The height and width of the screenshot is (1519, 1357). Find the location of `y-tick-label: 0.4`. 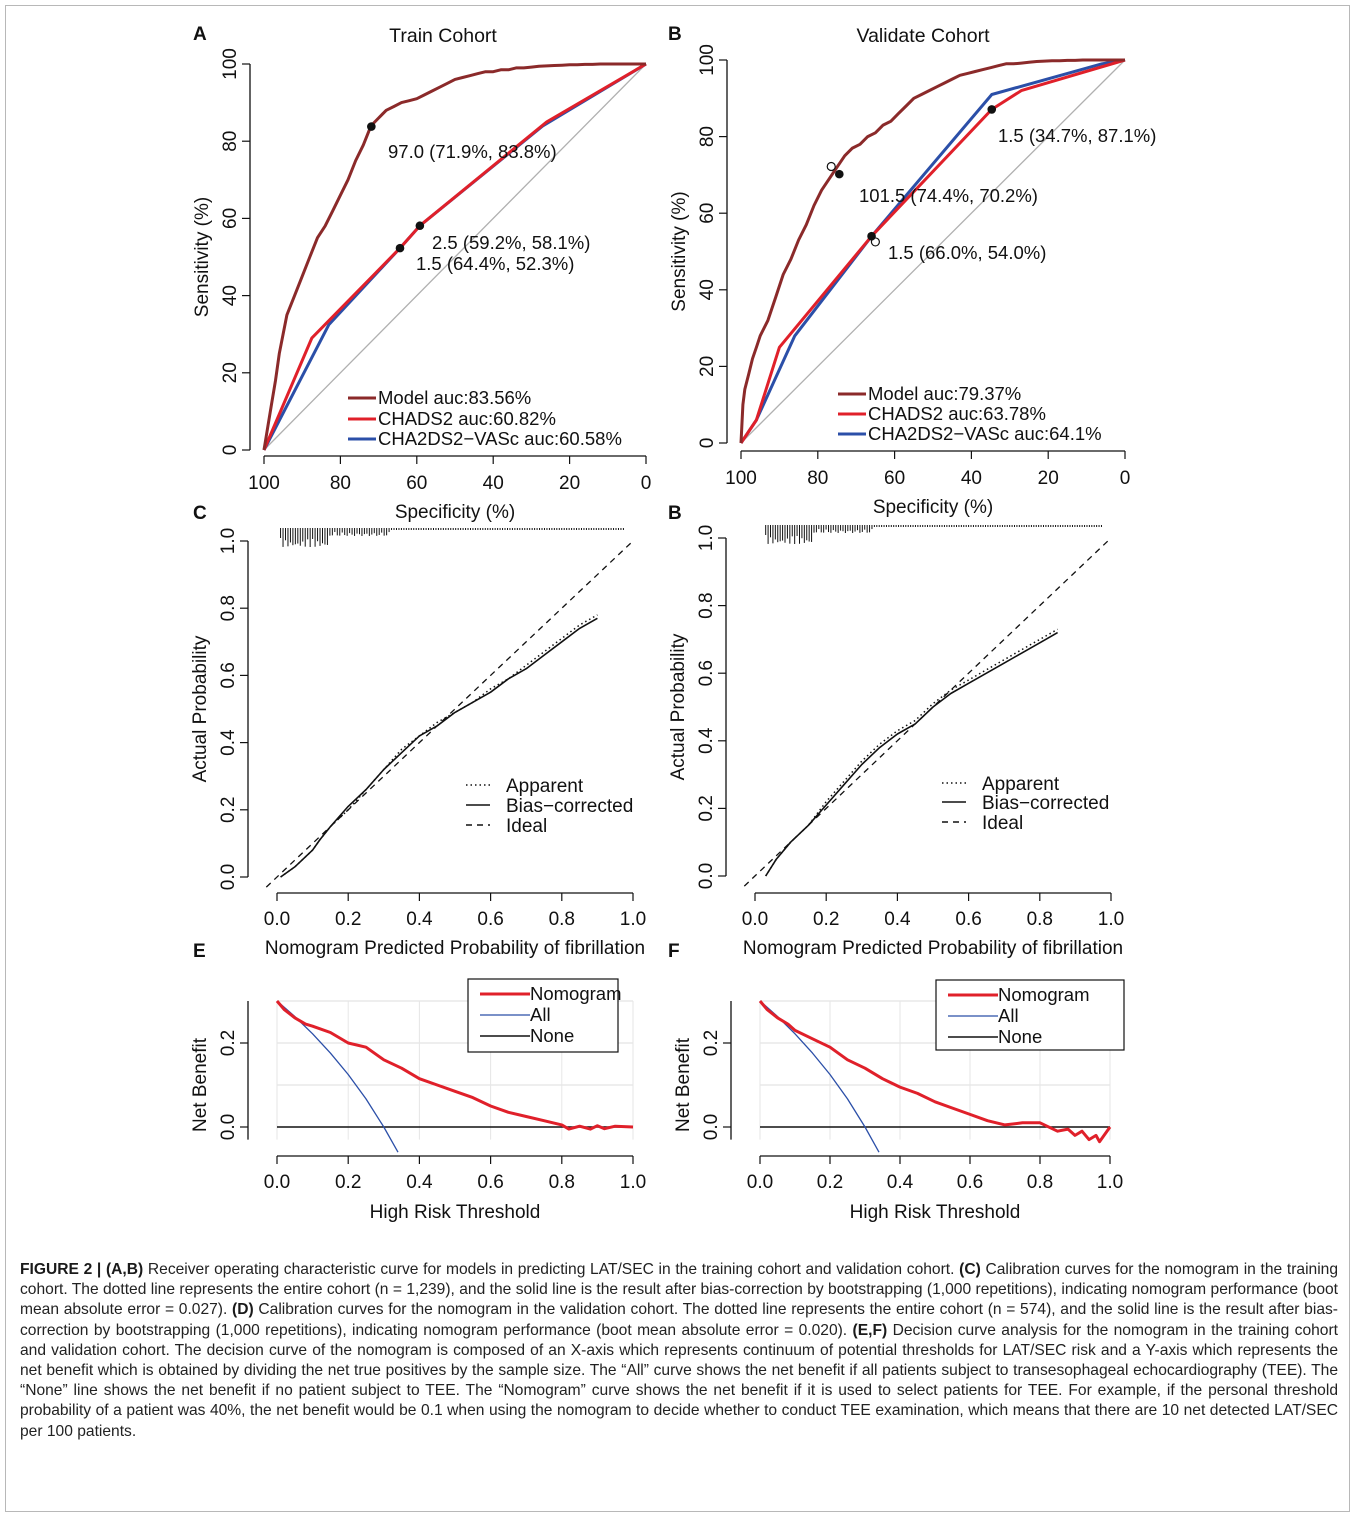

y-tick-label: 0.4 is located at coordinates (228, 742).